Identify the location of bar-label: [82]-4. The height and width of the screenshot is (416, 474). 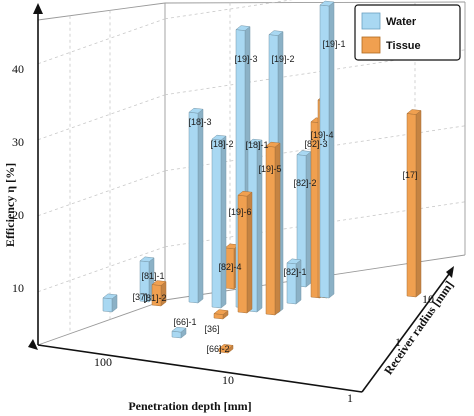
(229, 267).